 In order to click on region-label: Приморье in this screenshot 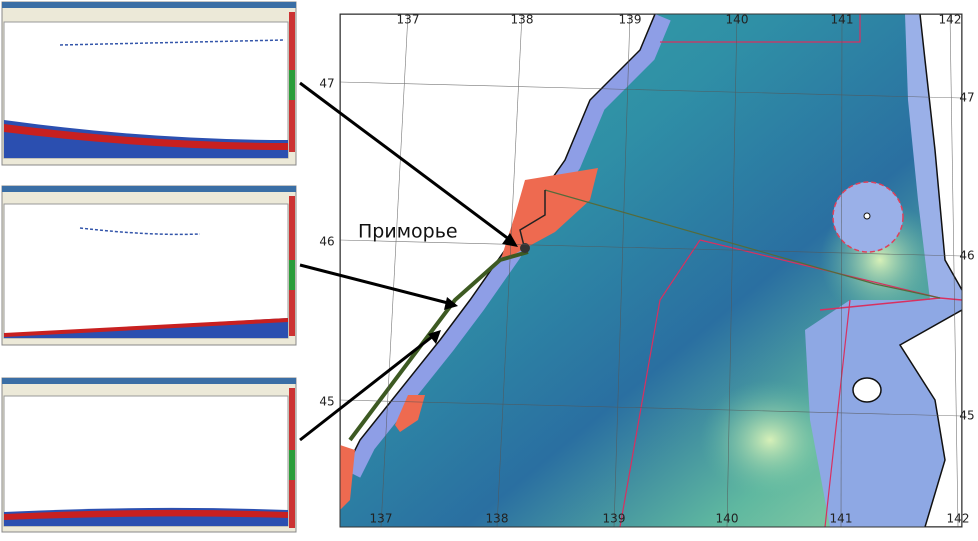, I will do `click(408, 232)`.